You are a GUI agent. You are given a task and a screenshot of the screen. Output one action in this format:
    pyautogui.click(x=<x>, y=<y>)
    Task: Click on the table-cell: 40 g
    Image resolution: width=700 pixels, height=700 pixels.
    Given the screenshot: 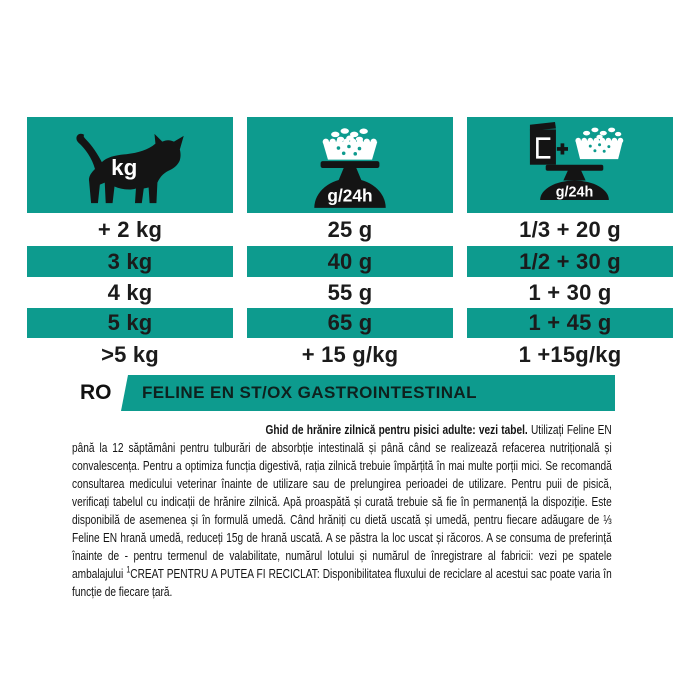 What is the action you would take?
    pyautogui.click(x=350, y=261)
    